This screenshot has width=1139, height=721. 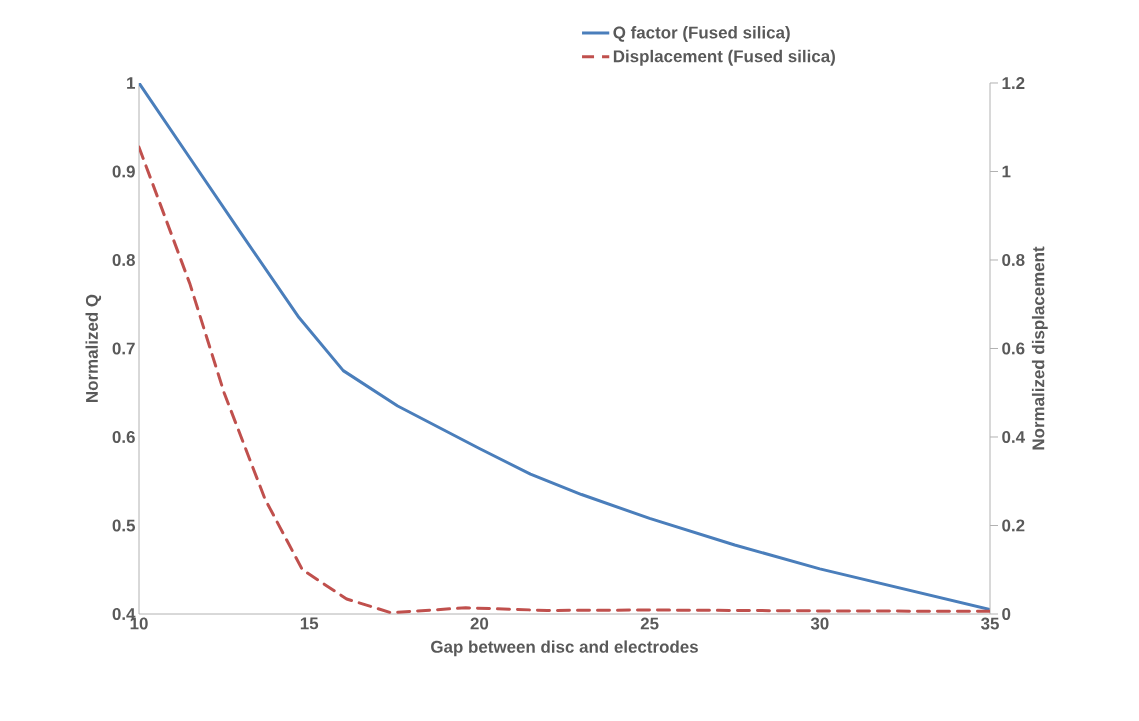 What do you see at coordinates (989, 623) in the screenshot?
I see `x-tick-label: 35` at bounding box center [989, 623].